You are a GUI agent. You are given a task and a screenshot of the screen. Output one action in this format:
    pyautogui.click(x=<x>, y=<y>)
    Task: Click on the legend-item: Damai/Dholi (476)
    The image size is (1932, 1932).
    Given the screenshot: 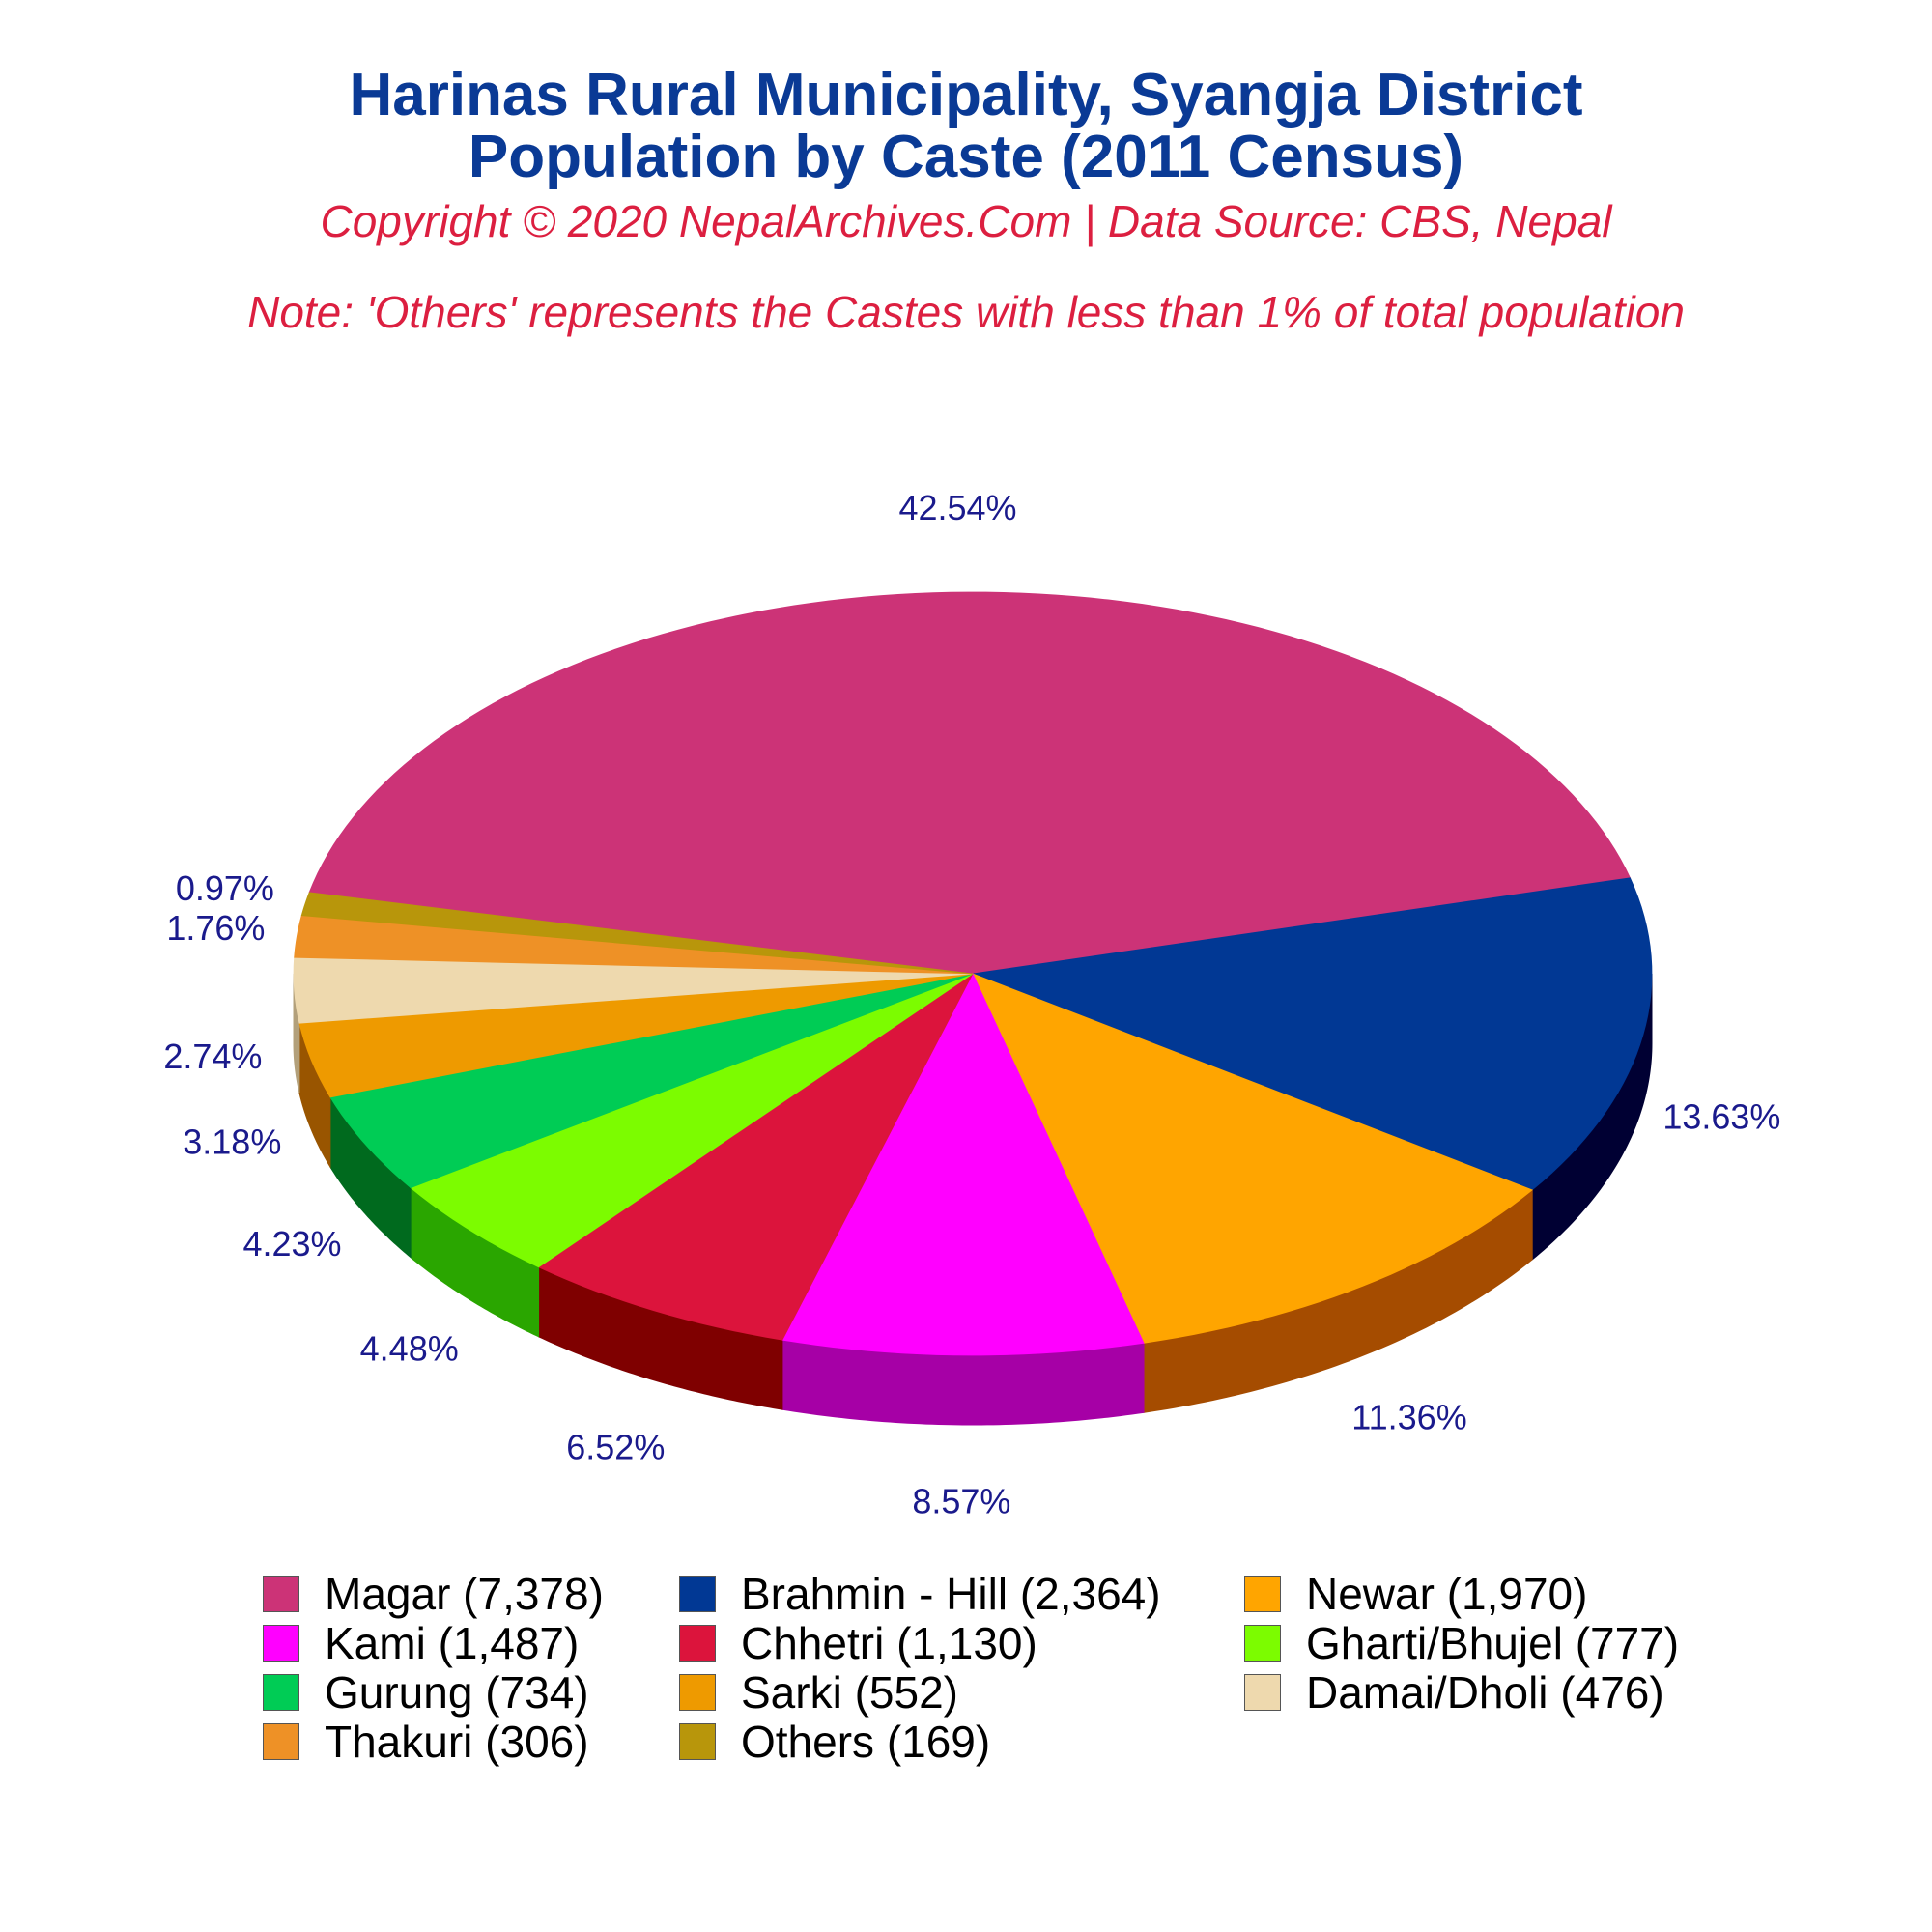 What is the action you would take?
    pyautogui.click(x=1454, y=1692)
    